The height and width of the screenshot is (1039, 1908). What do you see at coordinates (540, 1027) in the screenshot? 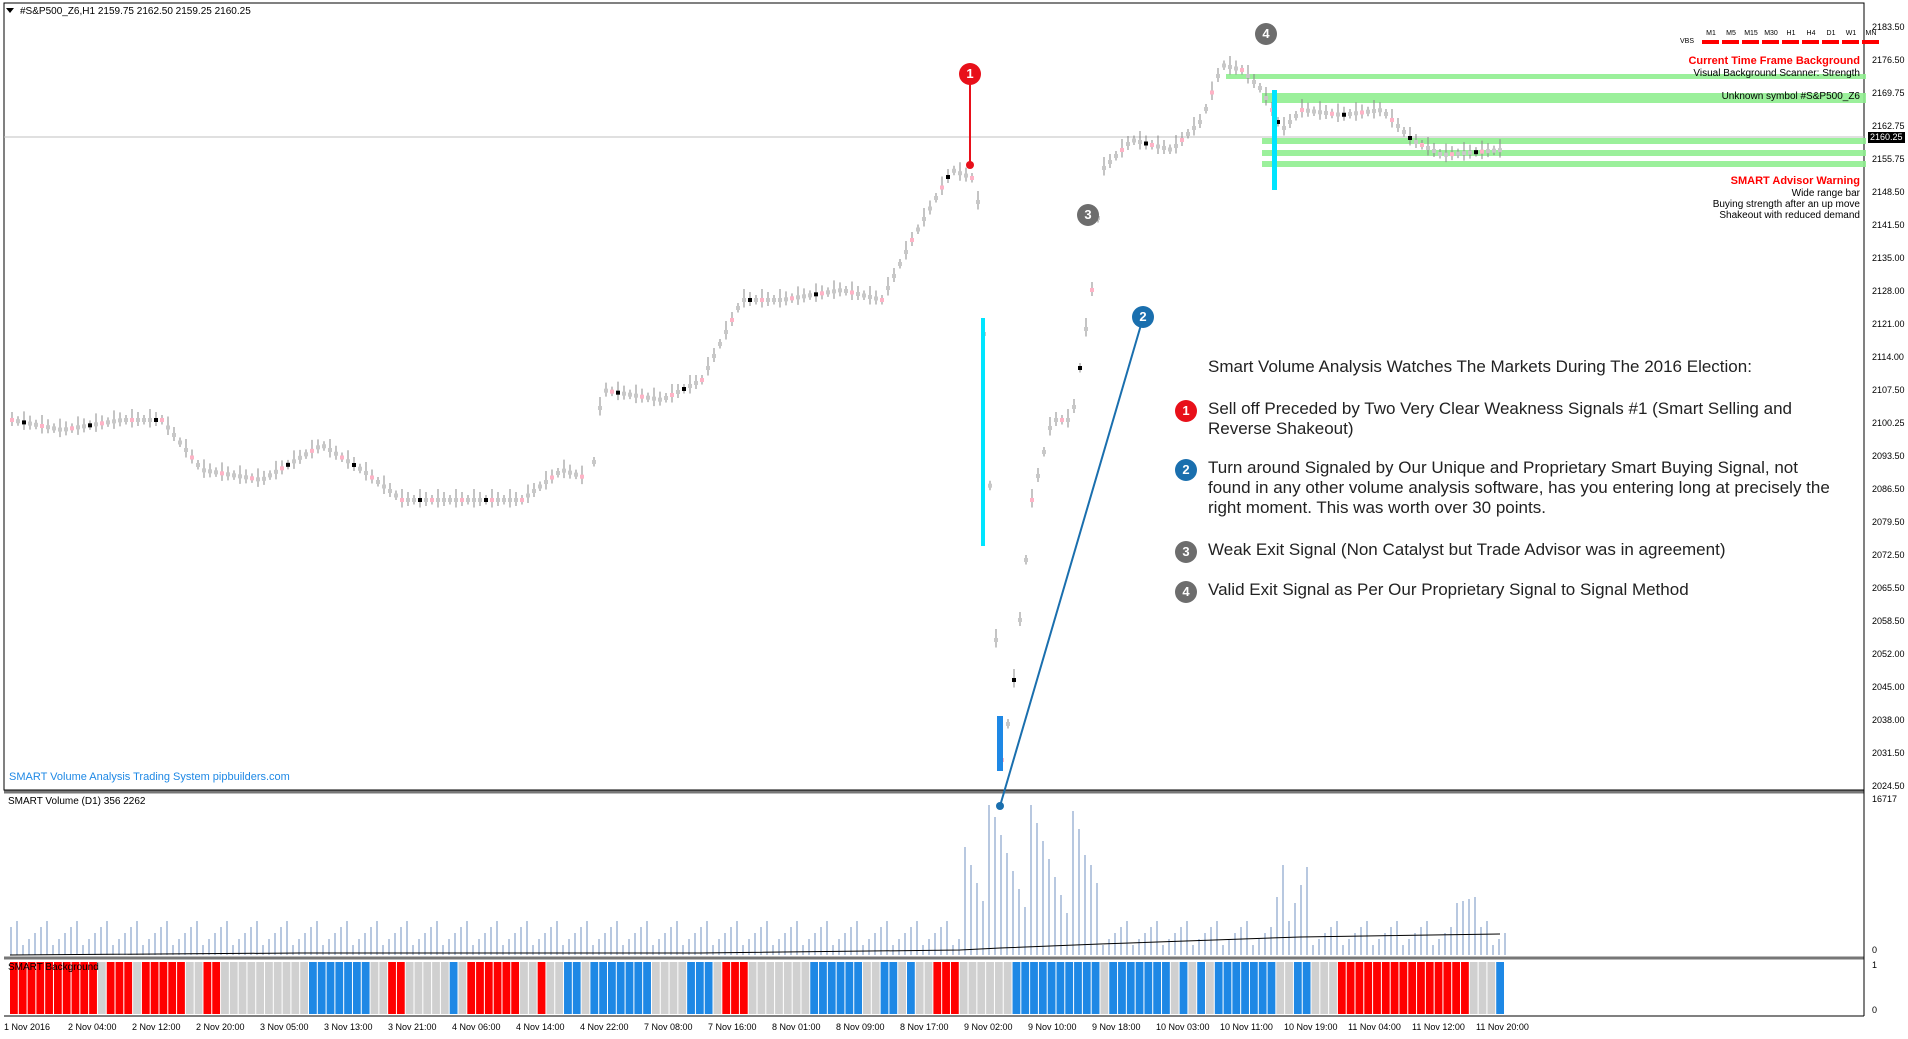
I see `time-axis-label: 4 Nov 14:00` at bounding box center [540, 1027].